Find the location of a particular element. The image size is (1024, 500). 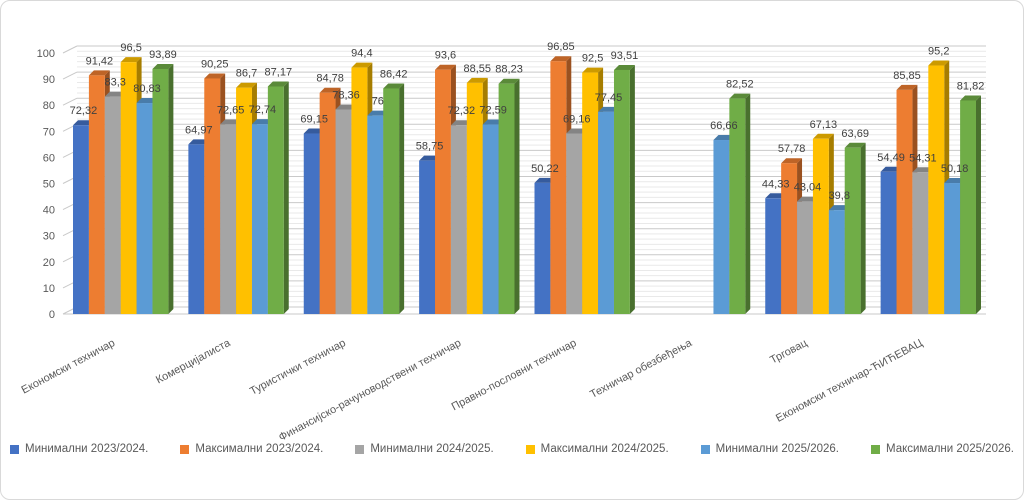

legend-label: Максимални 2025/2026. is located at coordinates (949, 449).